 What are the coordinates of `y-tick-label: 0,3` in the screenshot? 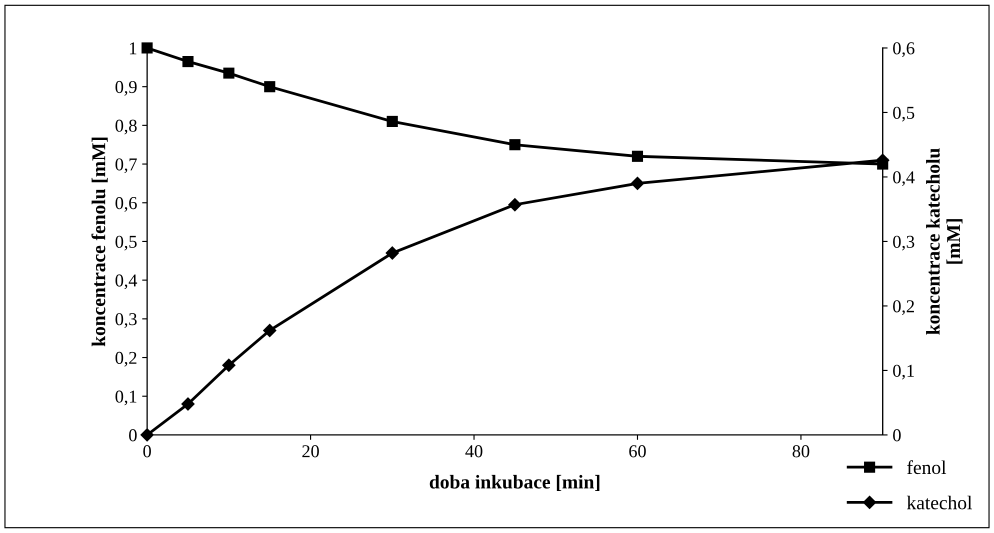 It's located at (126, 320).